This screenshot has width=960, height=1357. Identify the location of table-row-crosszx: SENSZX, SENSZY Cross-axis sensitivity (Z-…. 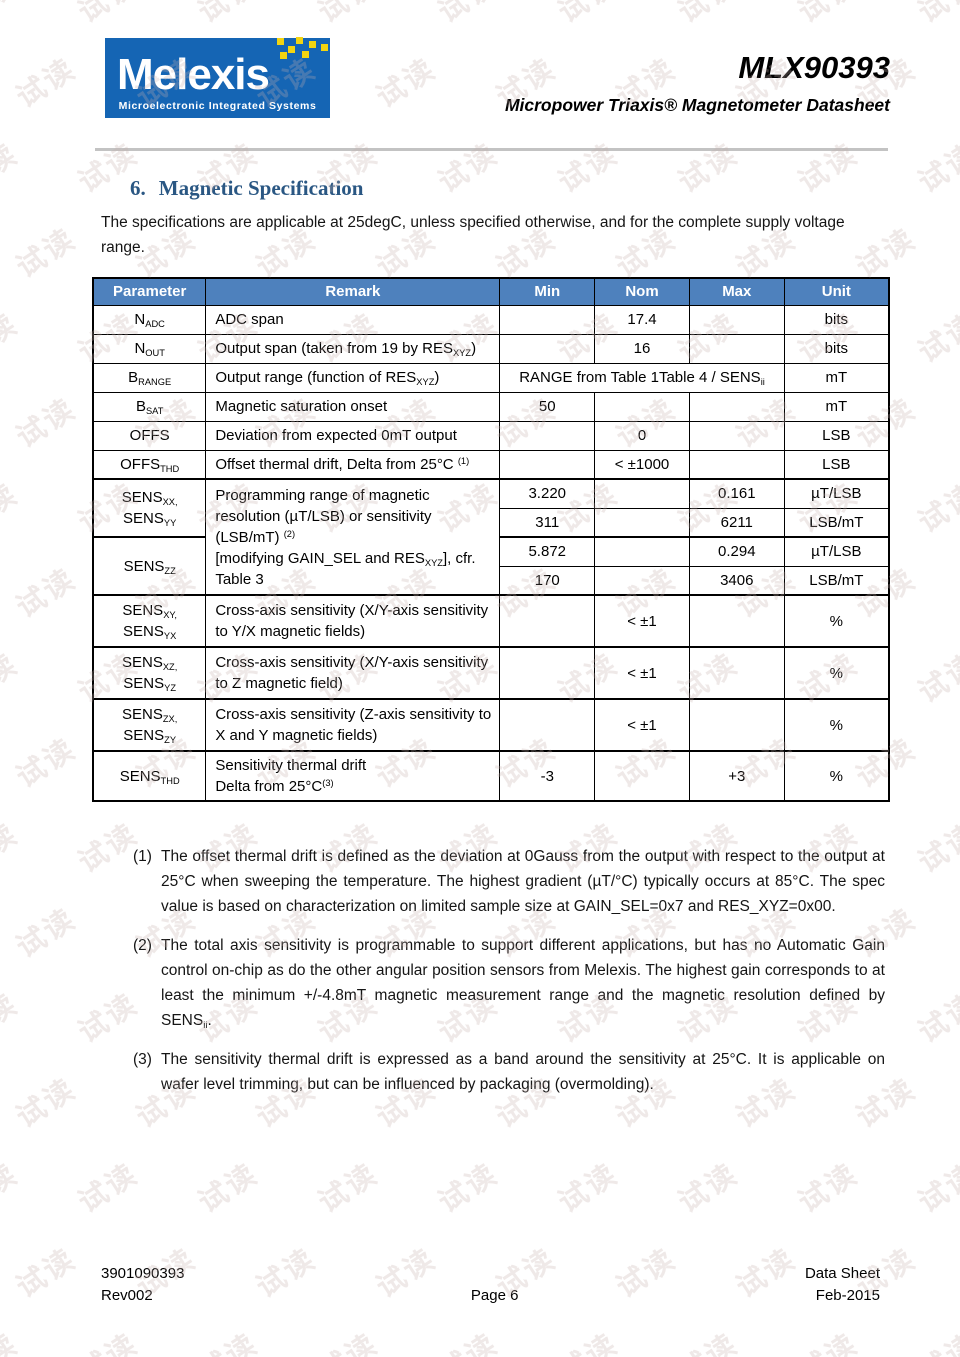
(491, 725).